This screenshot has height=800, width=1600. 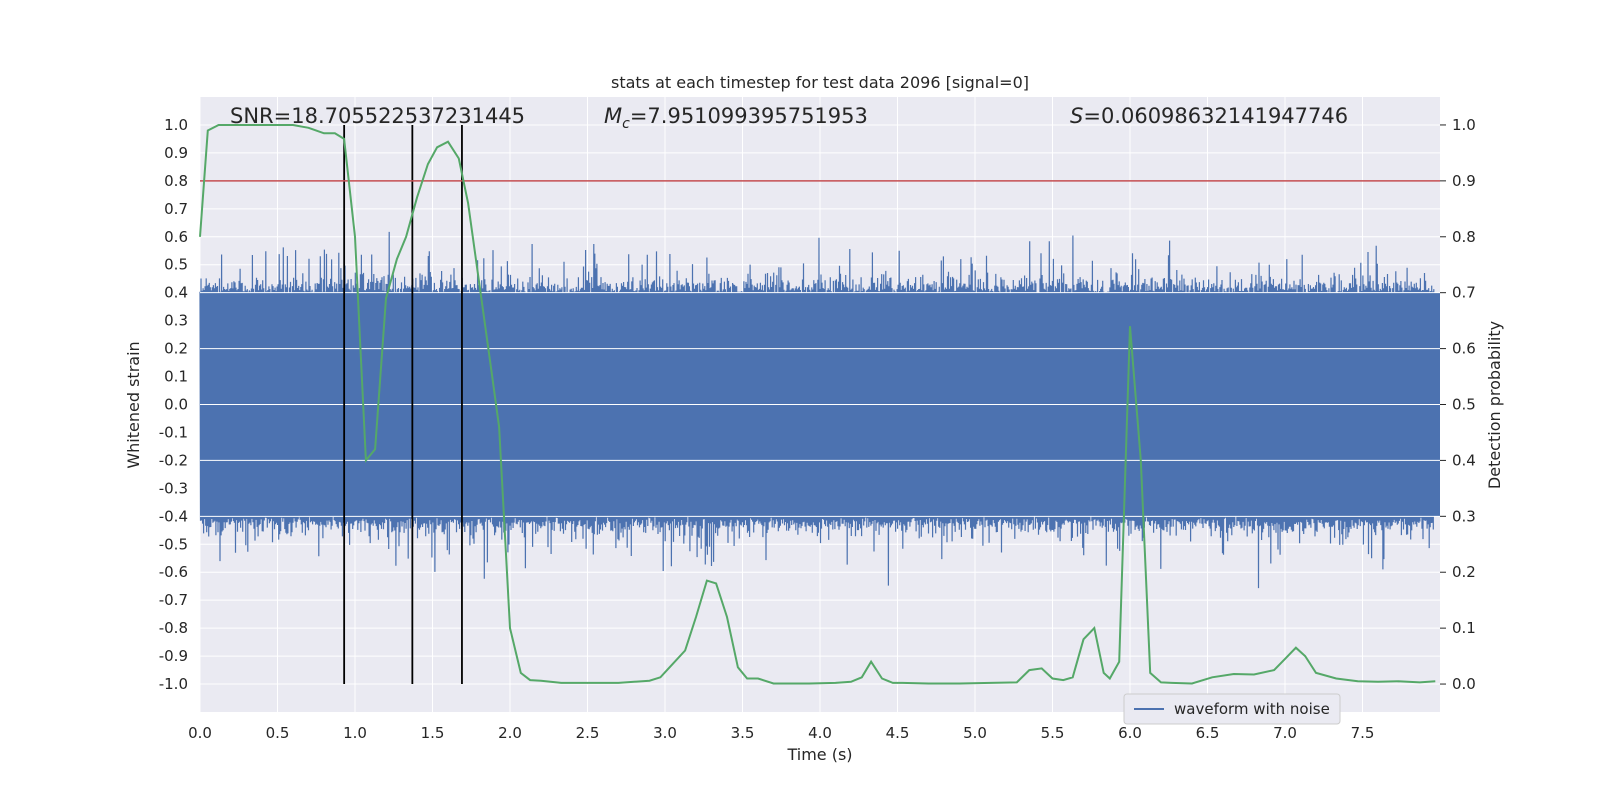 I want to click on legend-label: waveform with noise, so click(x=1252, y=709).